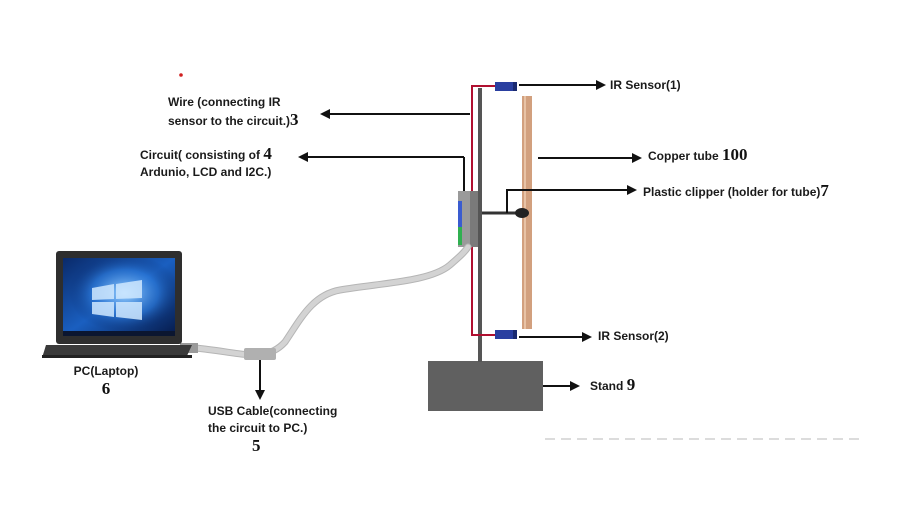 This screenshot has width=922, height=505. I want to click on usb-cable, so click(331, 301).